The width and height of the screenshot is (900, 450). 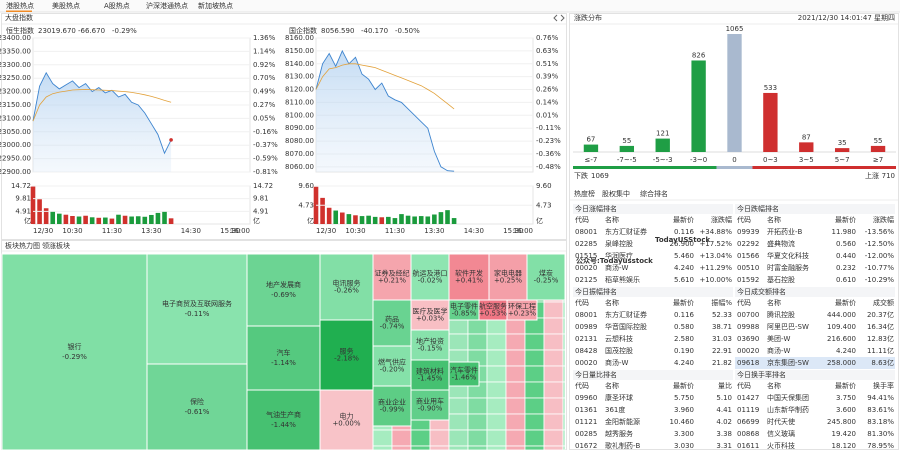 What do you see at coordinates (788, 409) in the screenshot?
I see `table-cell: 山东新华制药` at bounding box center [788, 409].